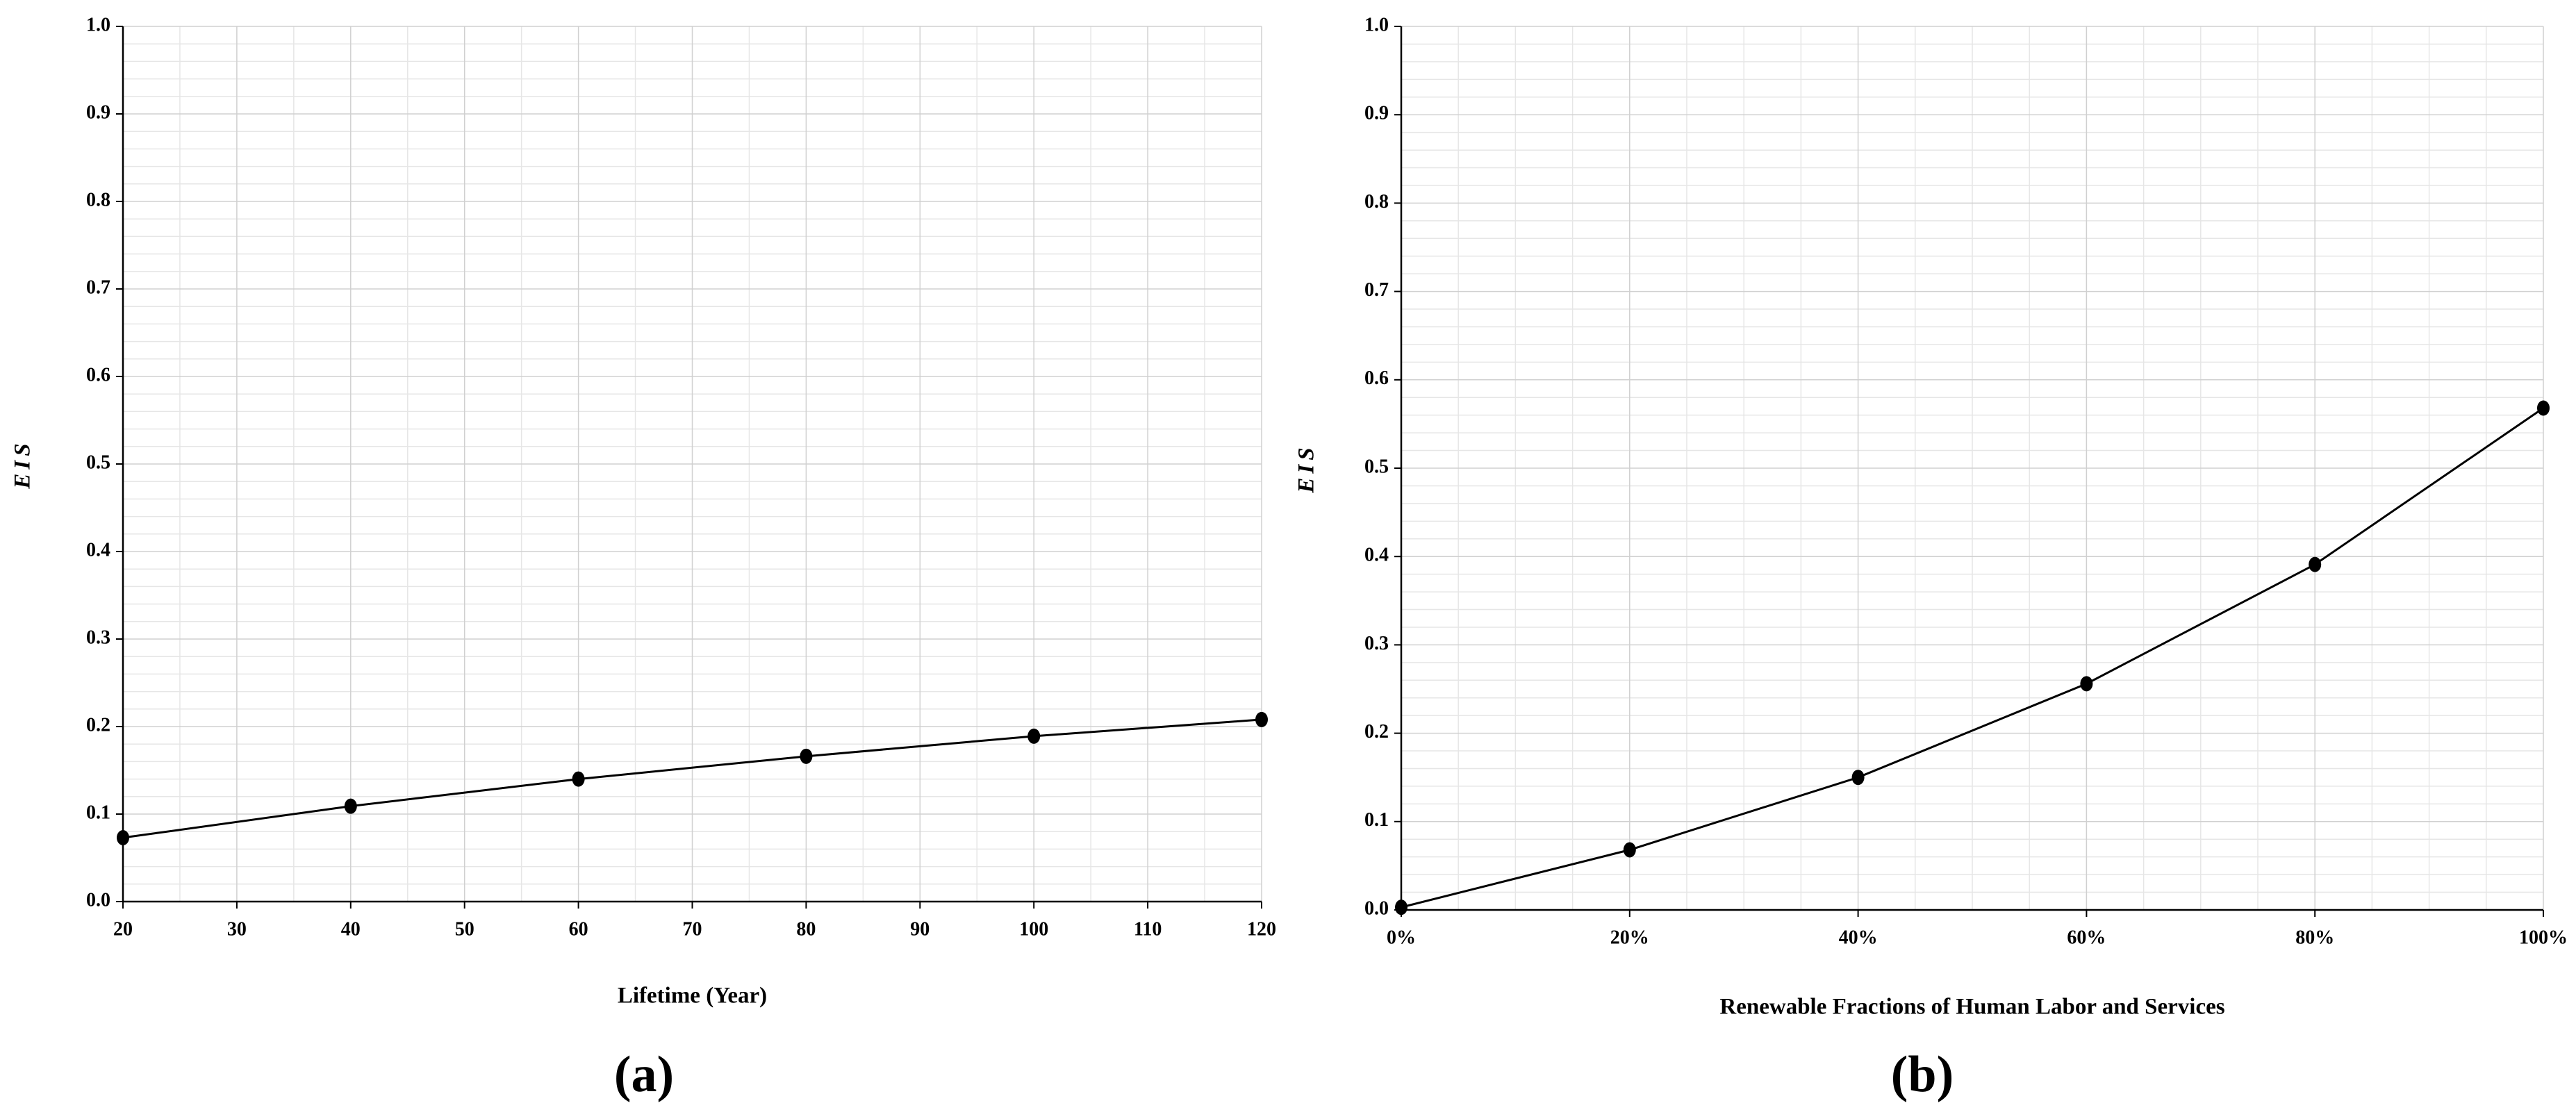  Describe the element at coordinates (1262, 929) in the screenshot. I see `x-tick-label: 120` at that location.